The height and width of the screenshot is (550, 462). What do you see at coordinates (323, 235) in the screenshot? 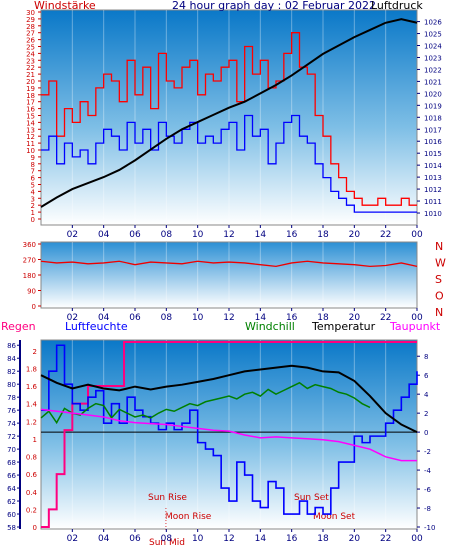
I see `panel1-x-tick-label: 18` at bounding box center [323, 235].